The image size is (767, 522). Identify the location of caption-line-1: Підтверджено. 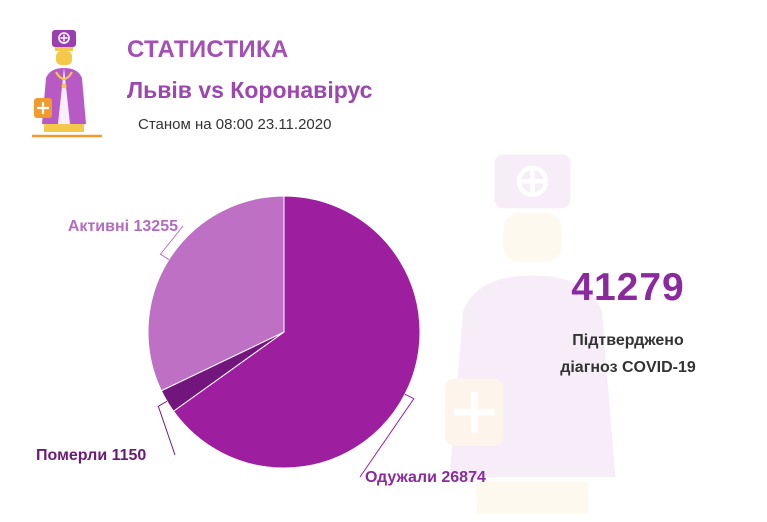
(628, 340).